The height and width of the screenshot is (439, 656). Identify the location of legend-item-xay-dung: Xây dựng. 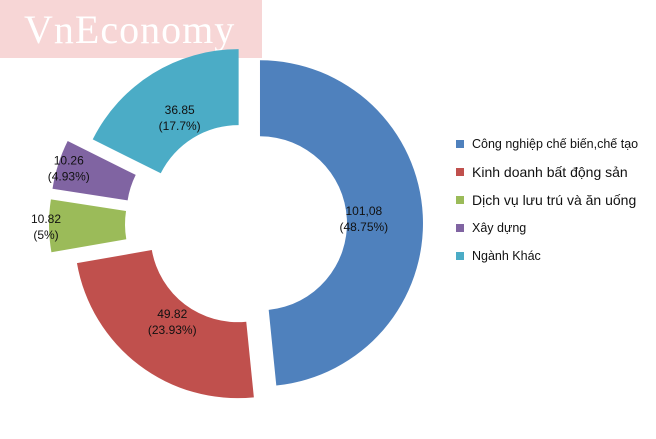
(556, 232).